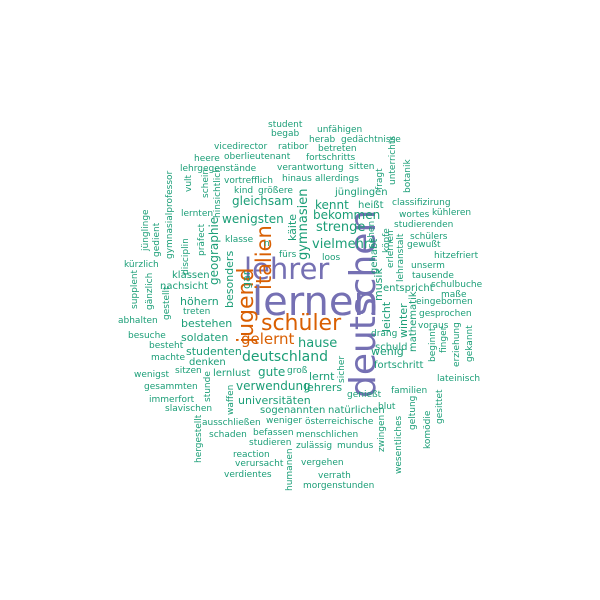 The height and width of the screenshot is (600, 600). Describe the element at coordinates (248, 181) in the screenshot. I see `word: vortrefflich` at that location.